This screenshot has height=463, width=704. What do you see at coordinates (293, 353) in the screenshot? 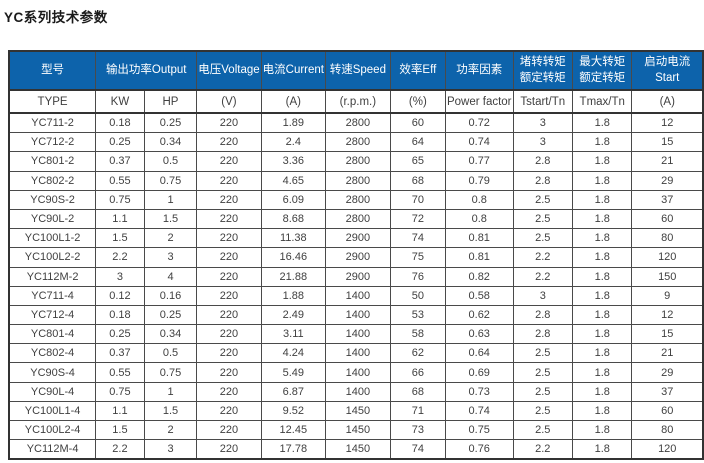
I see `table-cell: 4.24` at bounding box center [293, 353].